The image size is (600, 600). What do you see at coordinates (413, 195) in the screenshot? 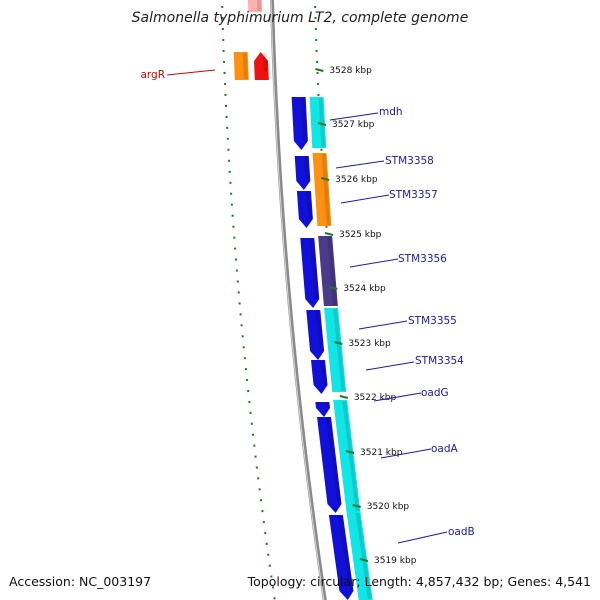
I see `gene-label-stm3357: STM3357` at bounding box center [413, 195].